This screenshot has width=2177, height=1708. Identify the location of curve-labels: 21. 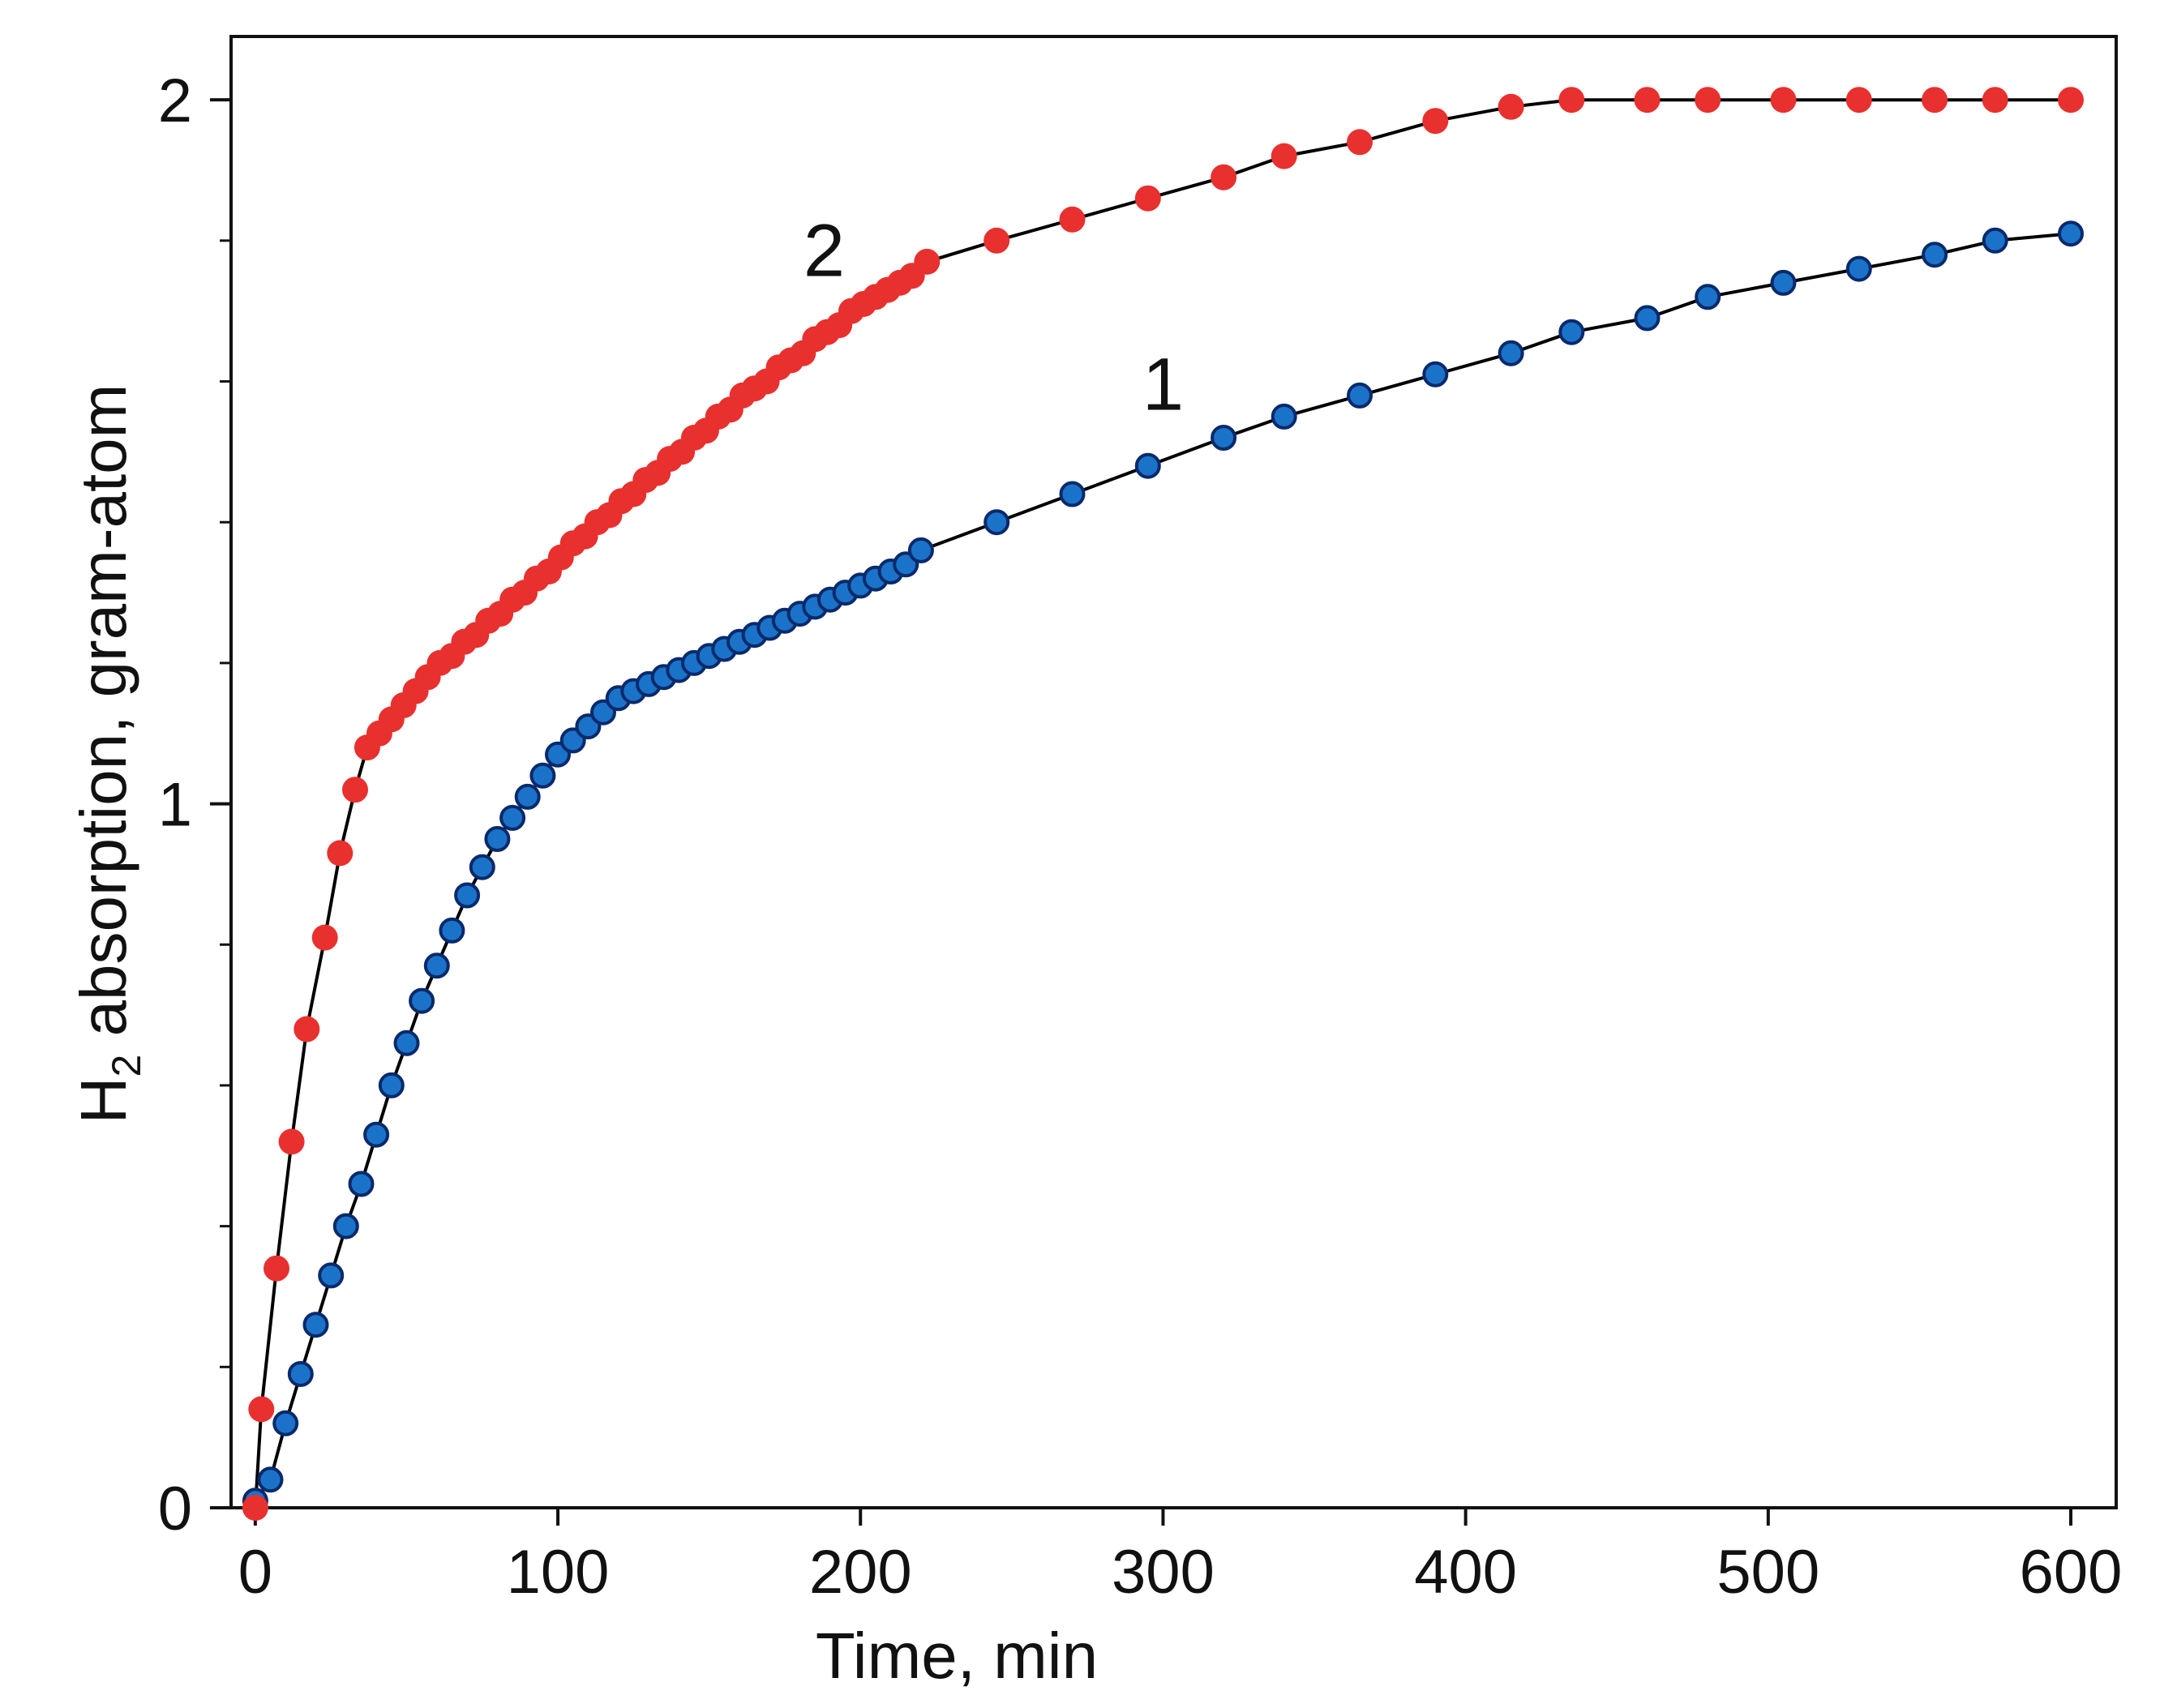
(994, 317).